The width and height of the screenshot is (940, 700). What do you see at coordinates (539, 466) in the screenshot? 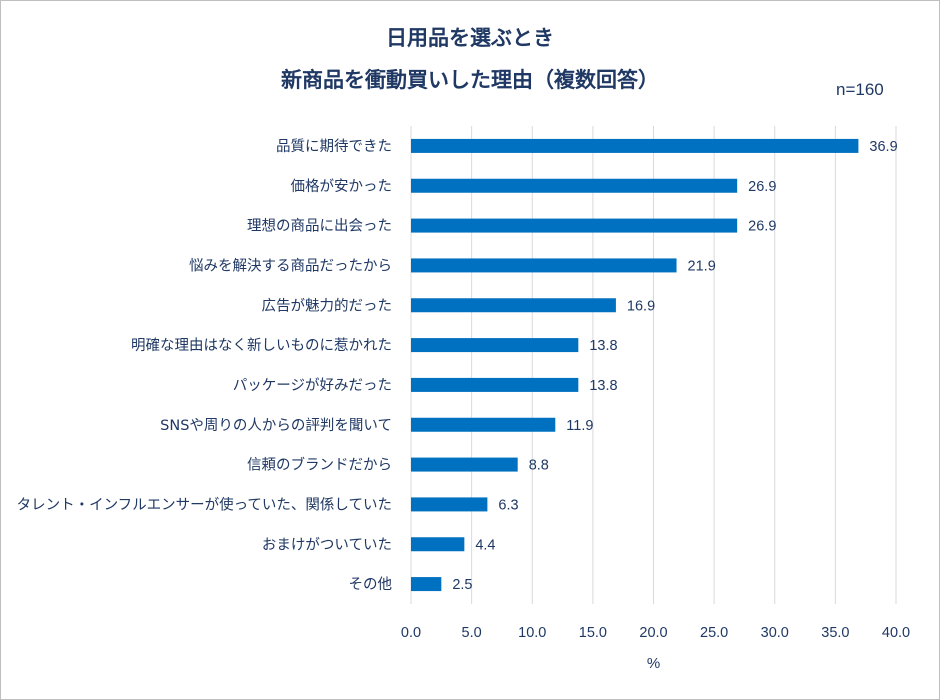
I see `data-label: 8.8` at bounding box center [539, 466].